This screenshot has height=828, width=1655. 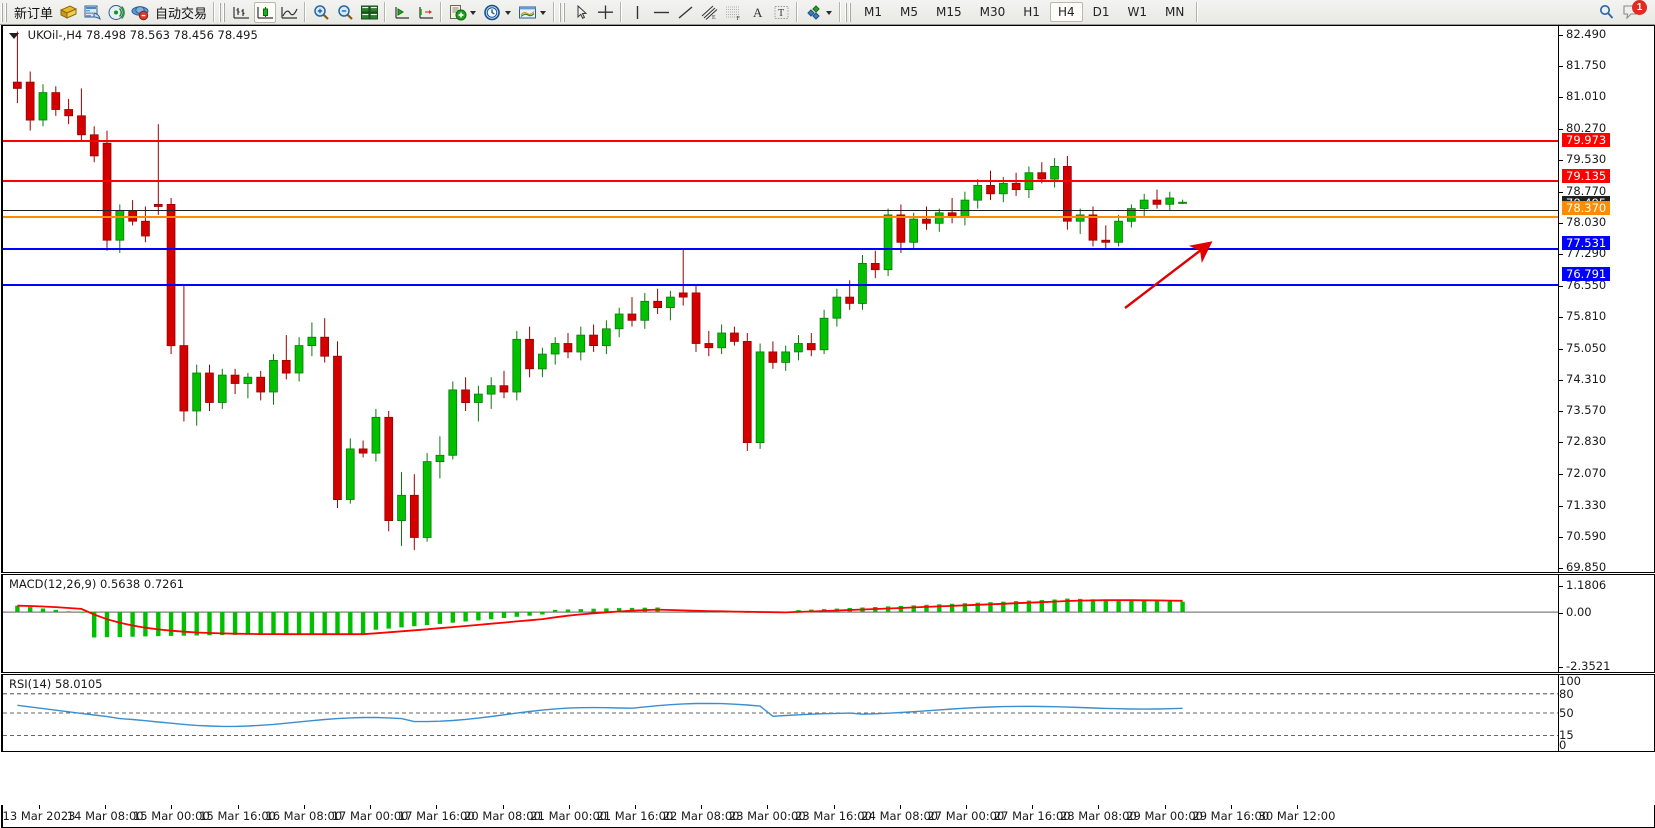 What do you see at coordinates (1586, 175) in the screenshot?
I see `price-marker-resistance: 79.135` at bounding box center [1586, 175].